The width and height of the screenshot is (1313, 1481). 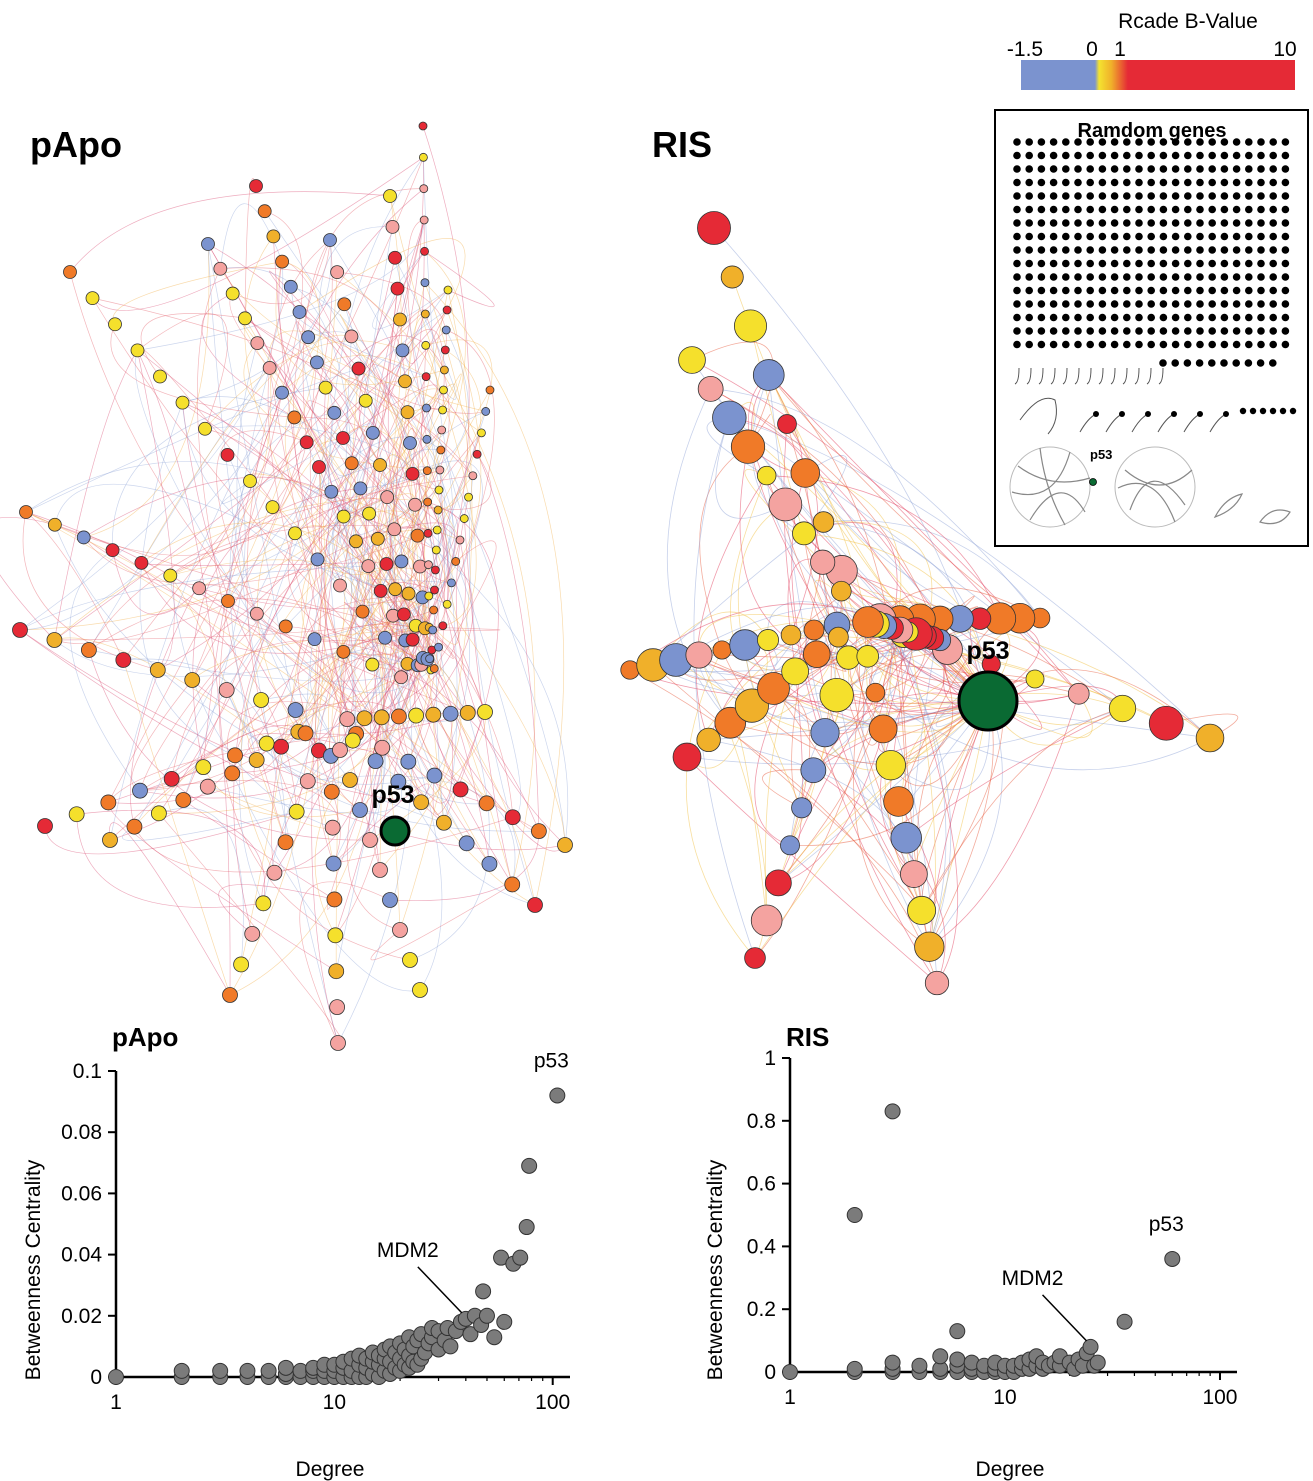 I want to click on inset-row-dot, so click(x=1263, y=411).